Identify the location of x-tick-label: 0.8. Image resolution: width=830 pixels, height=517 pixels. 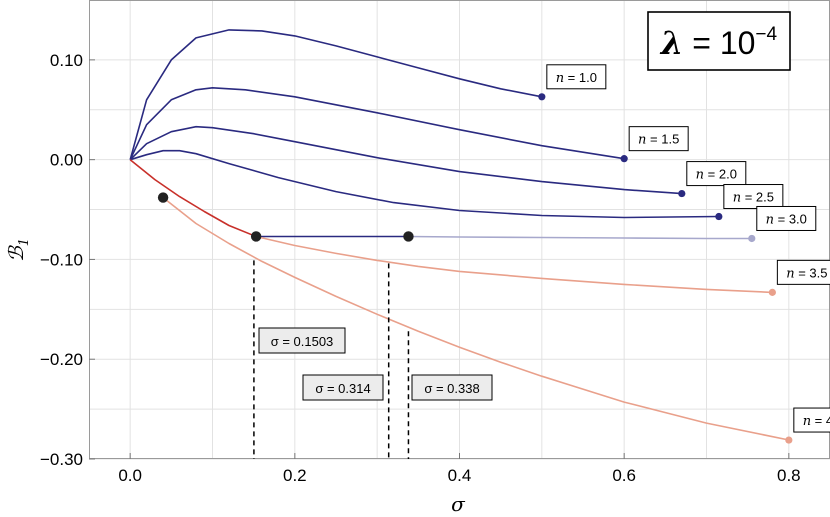
(789, 475).